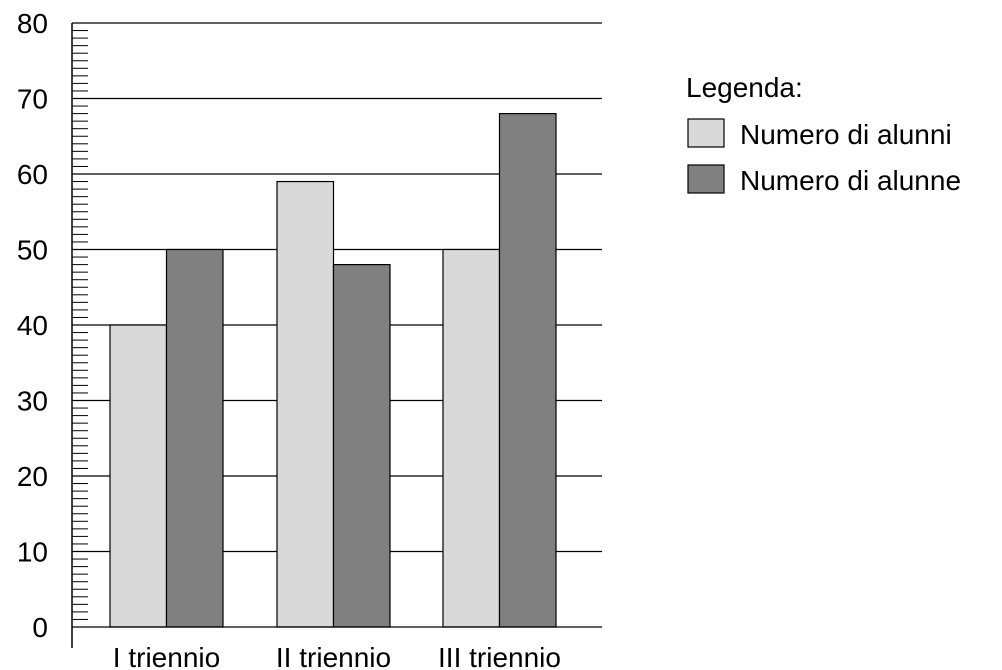 The height and width of the screenshot is (670, 1002). Describe the element at coordinates (333, 656) in the screenshot. I see `x-category-label: II triennio` at that location.